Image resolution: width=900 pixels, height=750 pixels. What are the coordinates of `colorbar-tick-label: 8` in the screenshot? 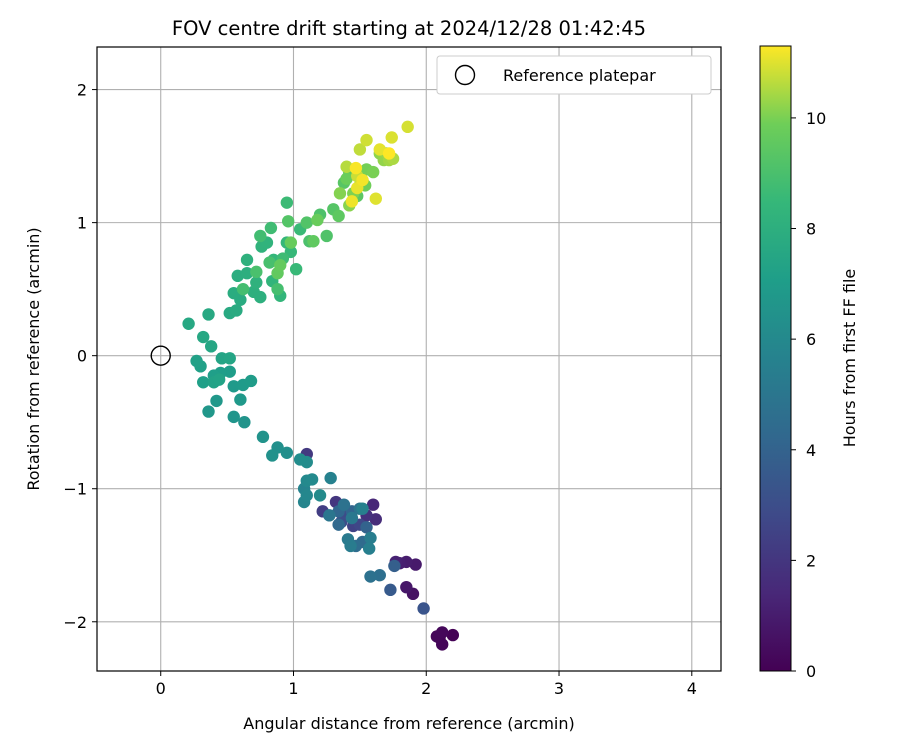 It's located at (811, 229).